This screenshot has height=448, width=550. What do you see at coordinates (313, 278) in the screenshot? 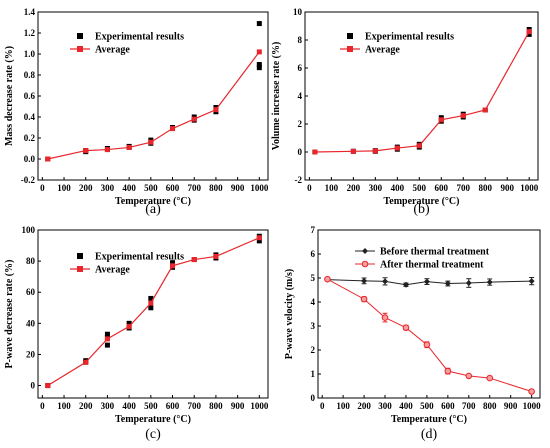
I see `y-tick-label: 5` at bounding box center [313, 278].